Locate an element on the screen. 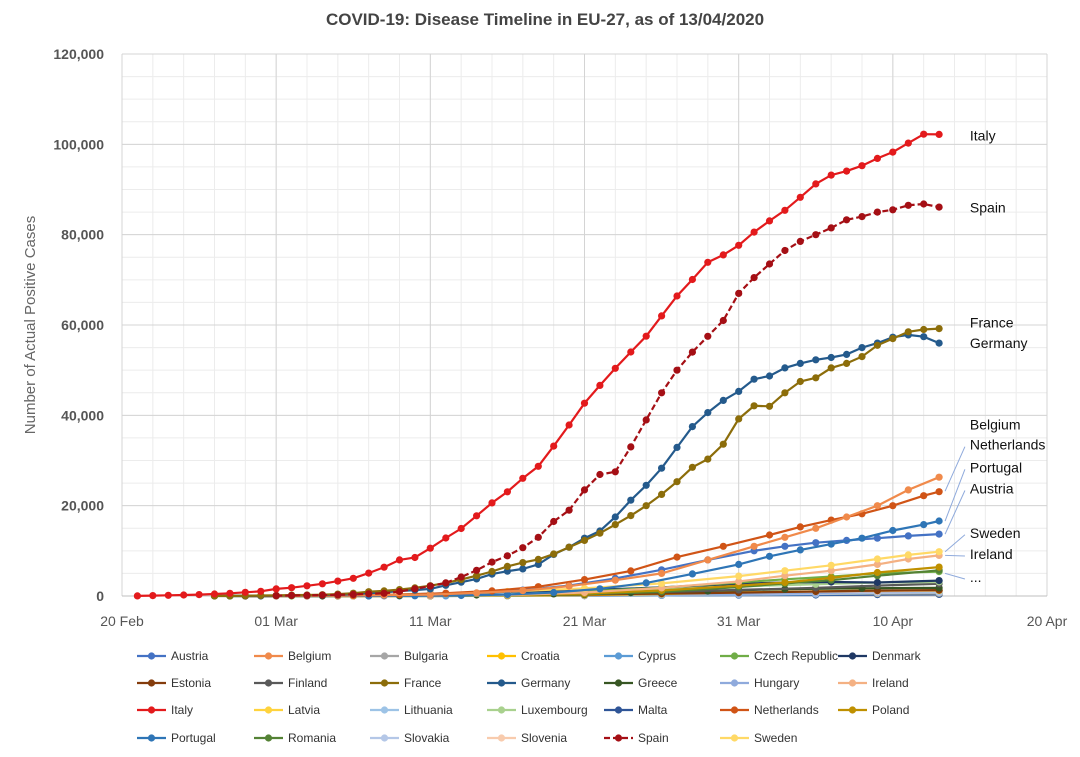 This screenshot has width=1080, height=757. legend-label: Bulgaria is located at coordinates (426, 656).